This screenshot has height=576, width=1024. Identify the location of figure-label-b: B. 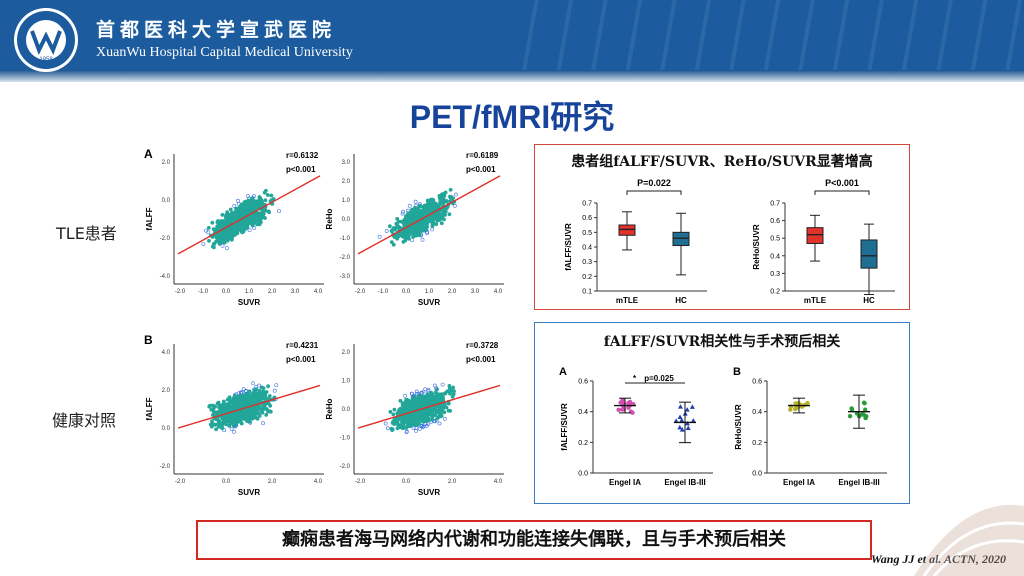
(148, 340).